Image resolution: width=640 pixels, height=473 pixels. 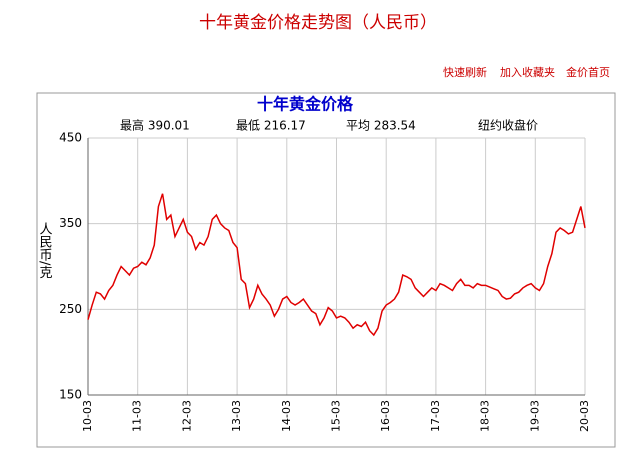 What do you see at coordinates (186, 416) in the screenshot?
I see `x-tick-label: 12-03` at bounding box center [186, 416].